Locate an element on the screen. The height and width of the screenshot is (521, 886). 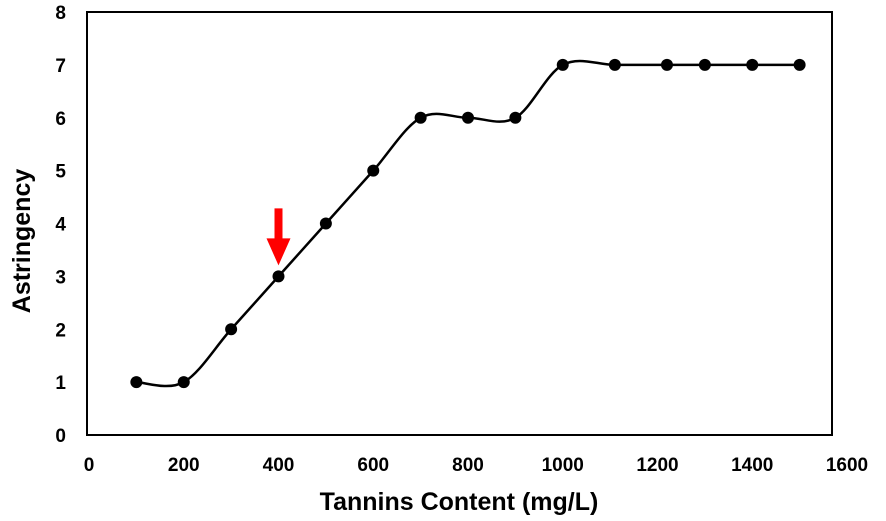
y-tick-label: 3 is located at coordinates (60, 277).